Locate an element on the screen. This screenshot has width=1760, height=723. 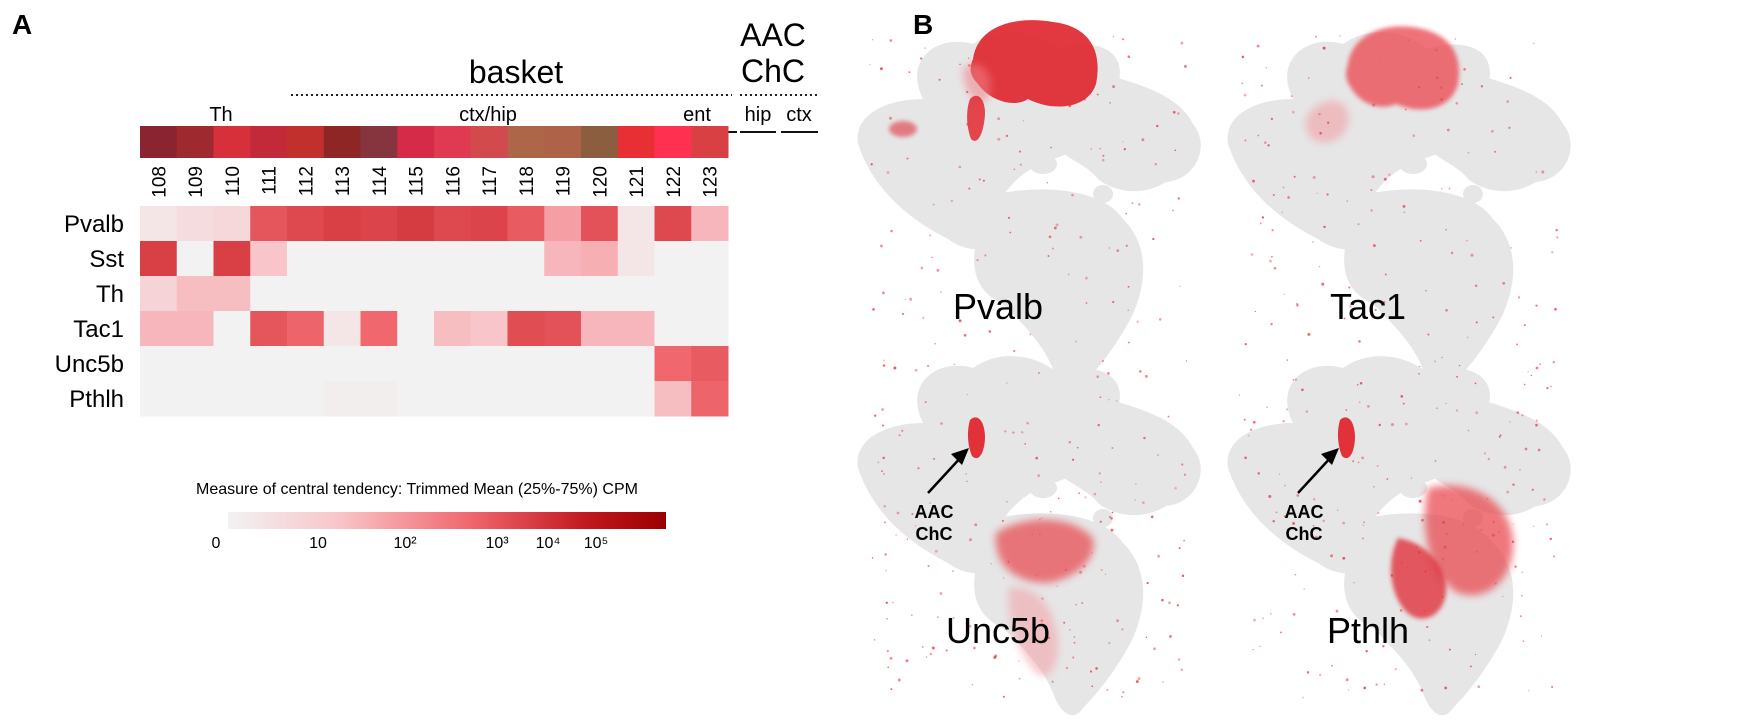
group-label-chc: ChC is located at coordinates (773, 71).